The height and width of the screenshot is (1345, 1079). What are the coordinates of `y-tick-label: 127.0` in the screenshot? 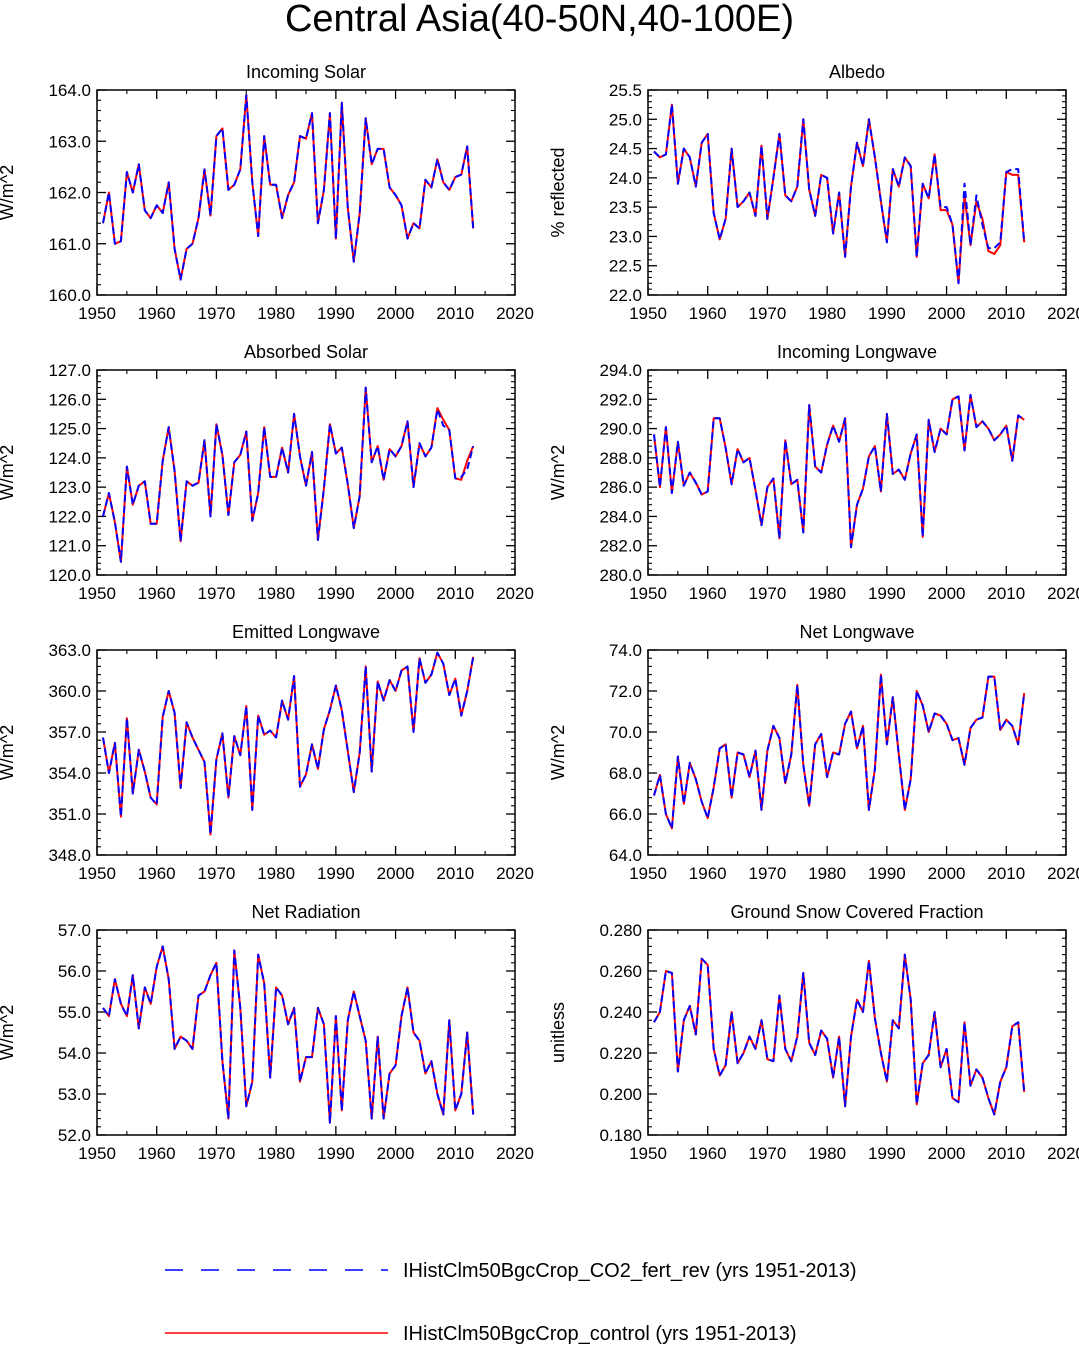 It's located at (69, 370).